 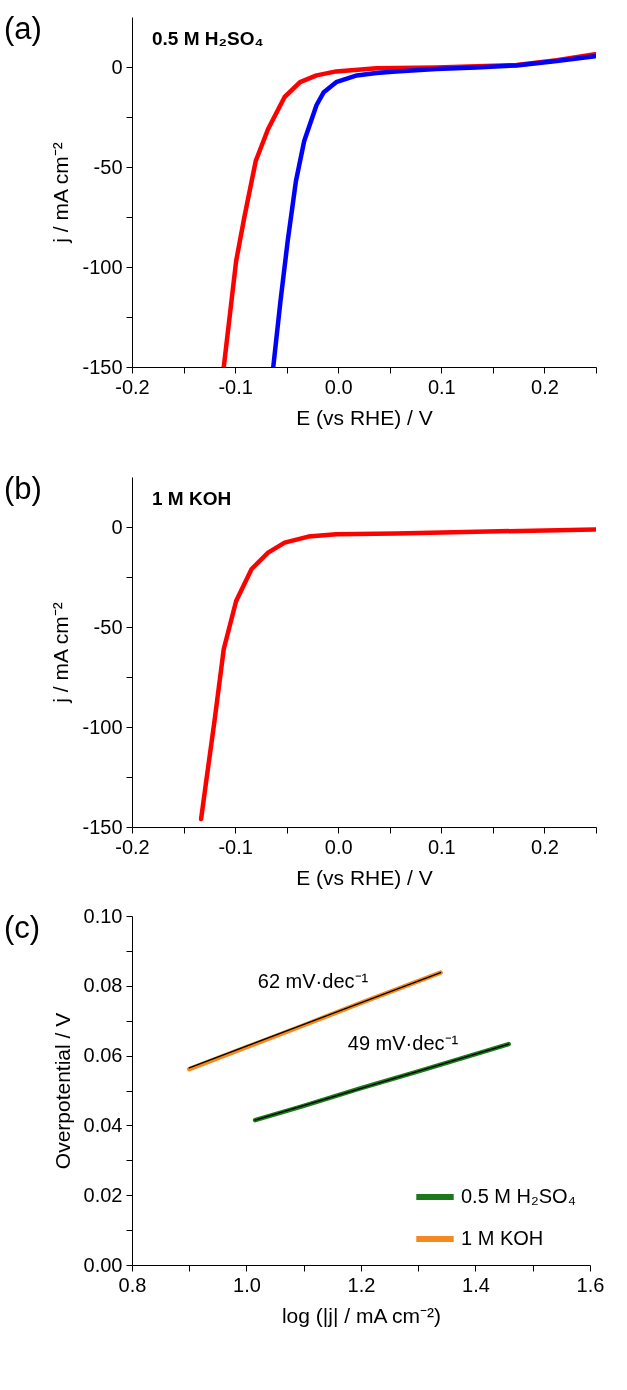 I want to click on y-tick-label: 0.06, so click(x=103, y=1055).